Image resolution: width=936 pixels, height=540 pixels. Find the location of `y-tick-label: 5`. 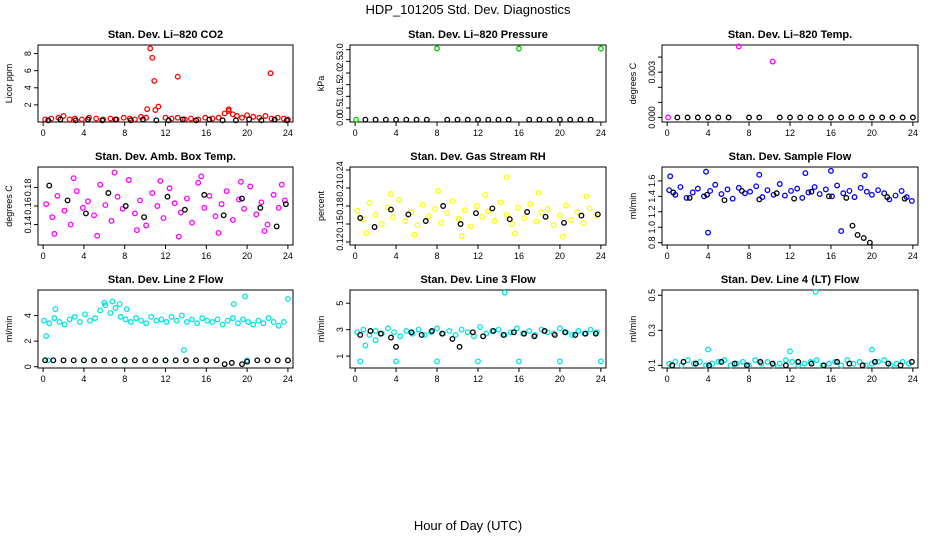

y-tick-label: 5 is located at coordinates (340, 303).